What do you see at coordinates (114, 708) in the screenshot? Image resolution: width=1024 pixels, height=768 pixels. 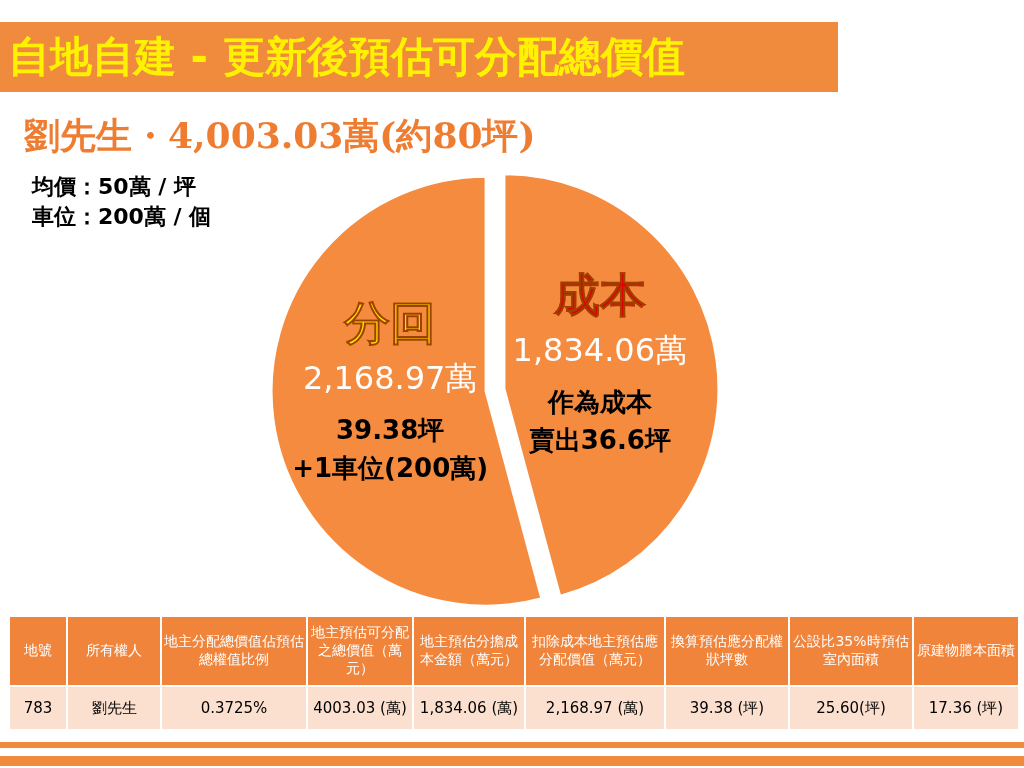 I see `text: 劉先生` at bounding box center [114, 708].